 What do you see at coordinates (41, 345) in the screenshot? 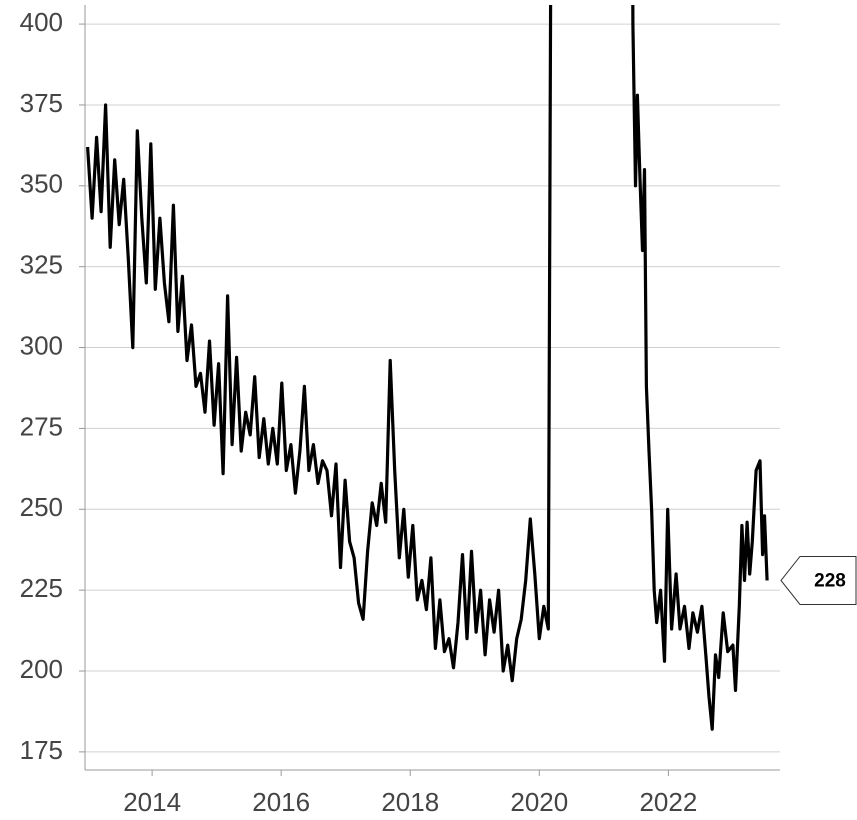
I see `y-tick-label: 300` at bounding box center [41, 345].